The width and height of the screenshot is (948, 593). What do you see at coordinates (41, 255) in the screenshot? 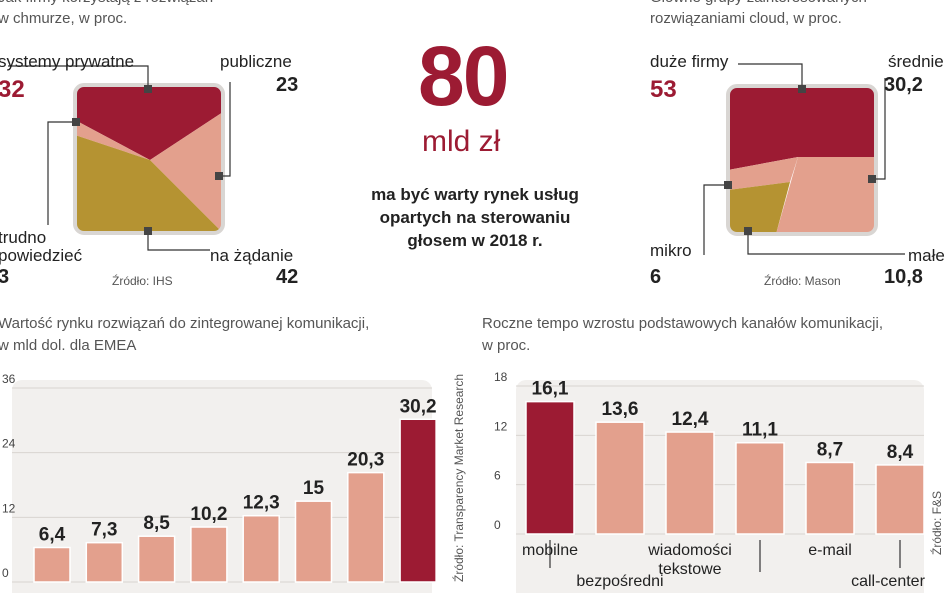
I see `cloud-hard-label-2: powiedzieć` at bounding box center [41, 255].